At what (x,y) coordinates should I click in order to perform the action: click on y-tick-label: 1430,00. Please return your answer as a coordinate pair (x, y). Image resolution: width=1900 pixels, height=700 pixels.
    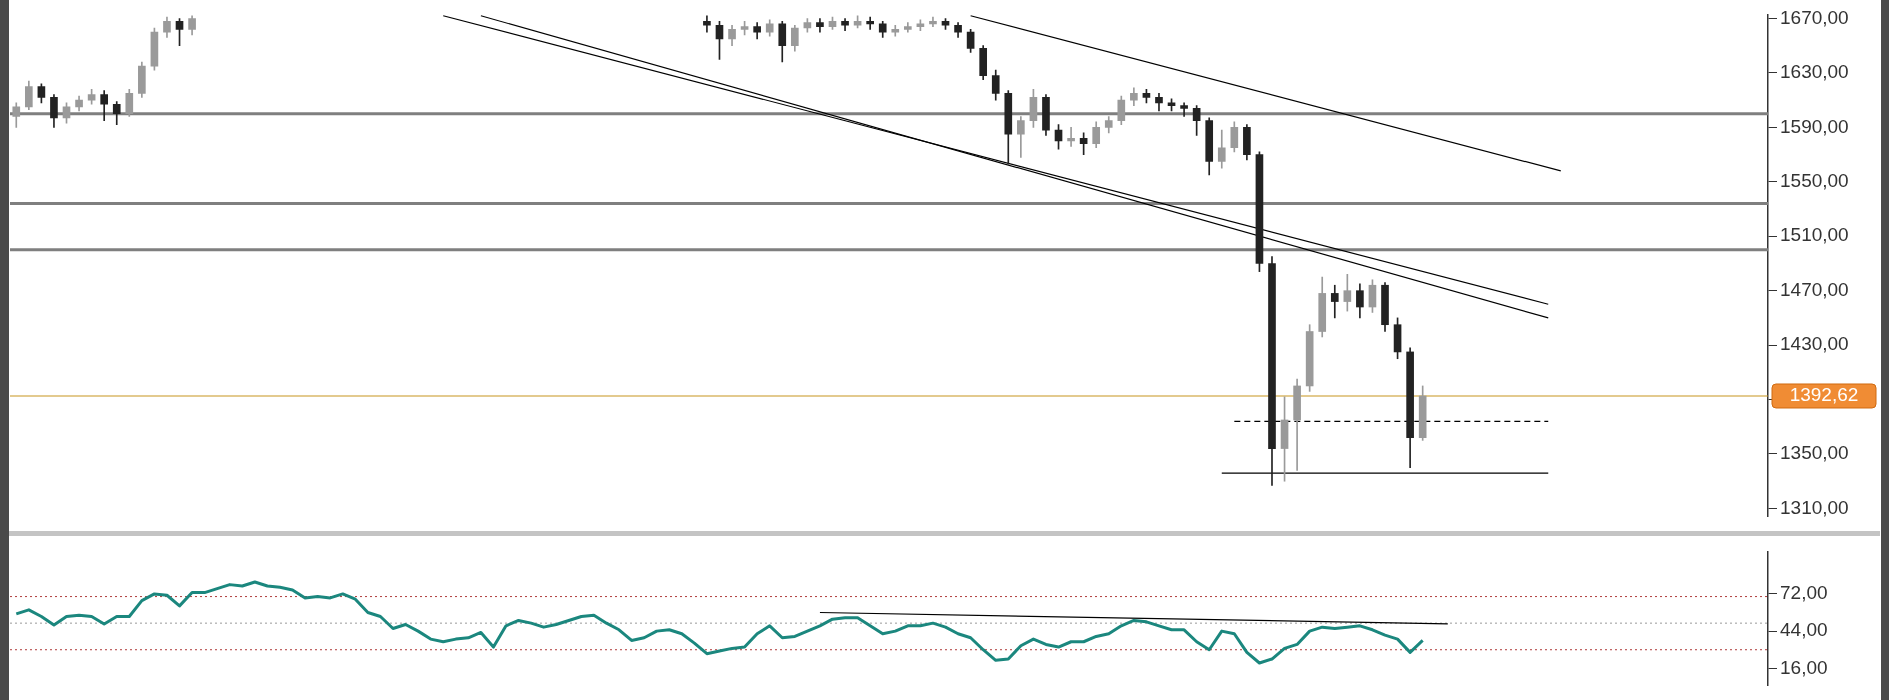
    Looking at the image, I should click on (1814, 344).